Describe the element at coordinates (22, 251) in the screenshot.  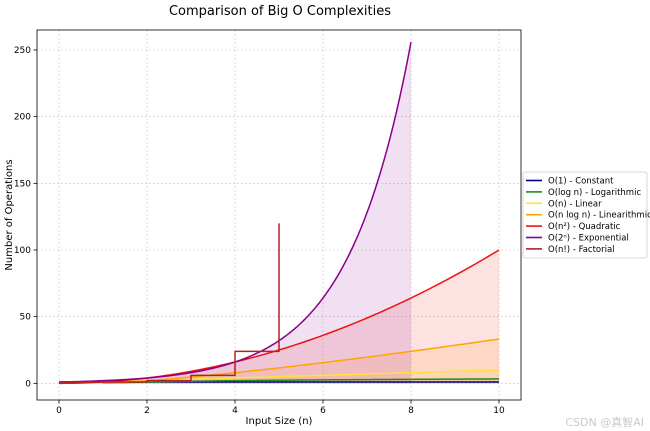
I see `y-tick-label: 100` at that location.